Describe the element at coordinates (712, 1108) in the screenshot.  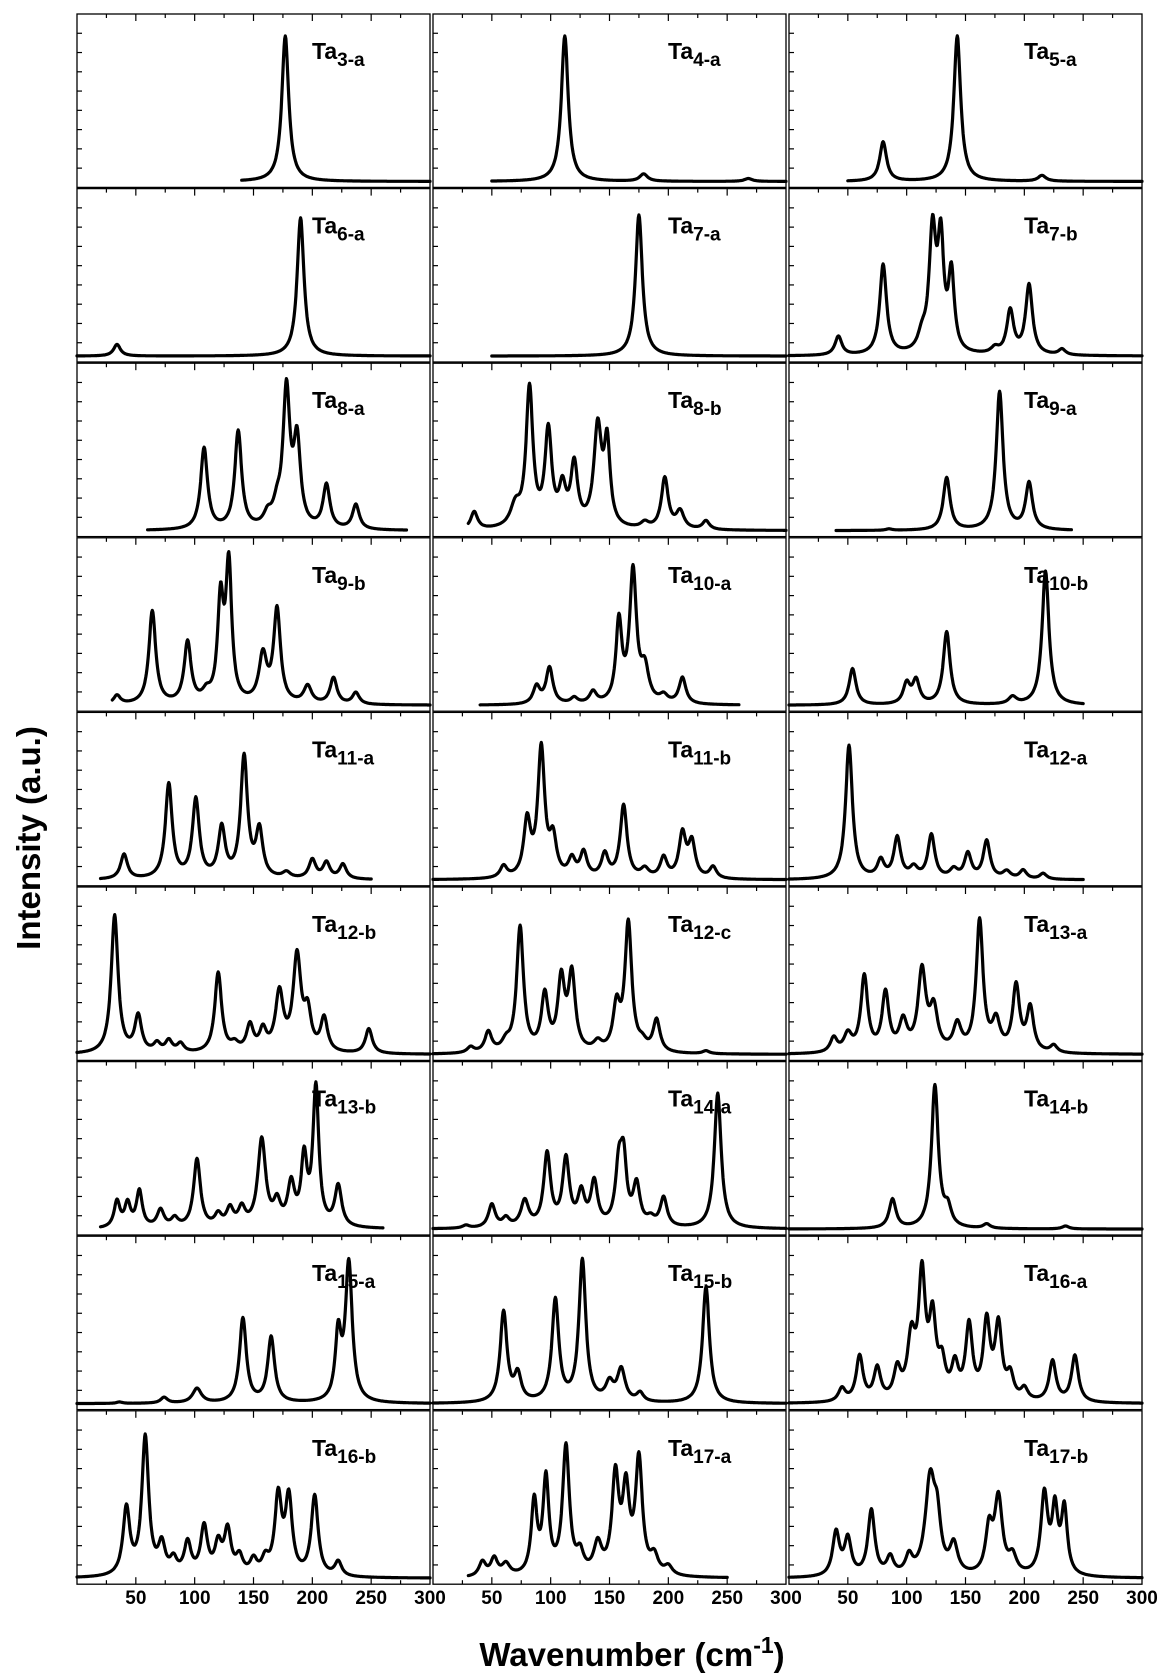
I see `panel-label-subscript: 14-a` at that location.